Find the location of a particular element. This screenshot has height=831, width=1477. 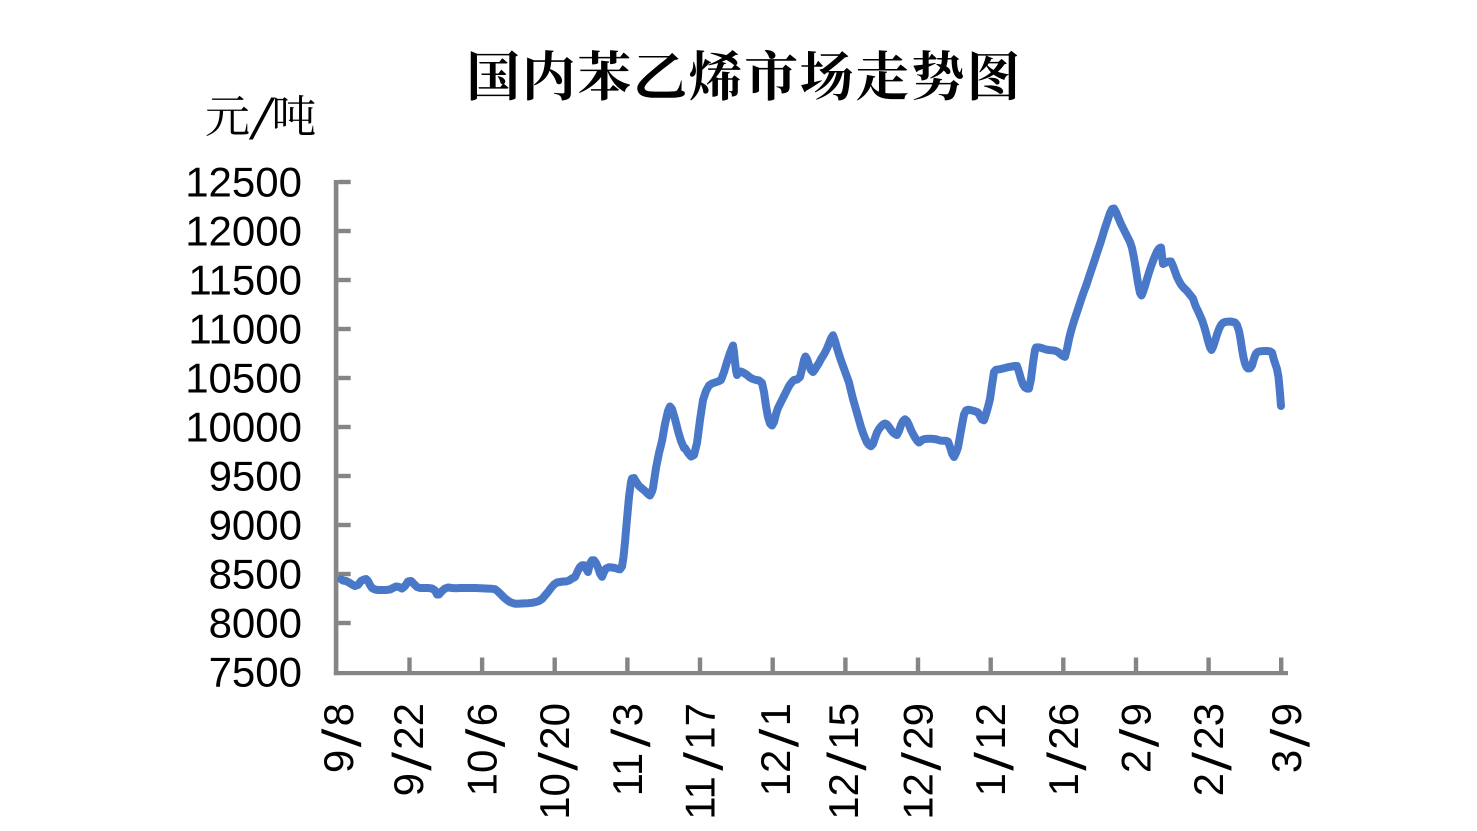

svg-text: 9500 is located at coordinates (255, 476).